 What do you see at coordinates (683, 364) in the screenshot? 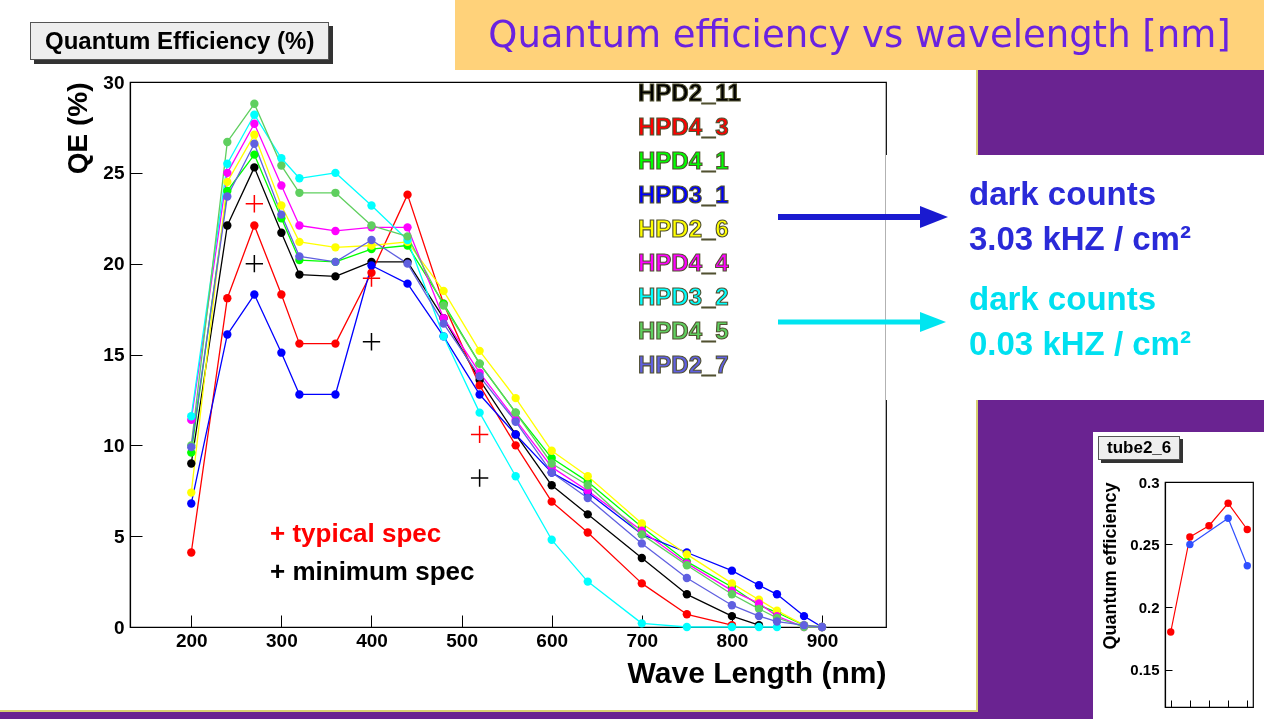
I see `text: HPD2_7` at bounding box center [683, 364].